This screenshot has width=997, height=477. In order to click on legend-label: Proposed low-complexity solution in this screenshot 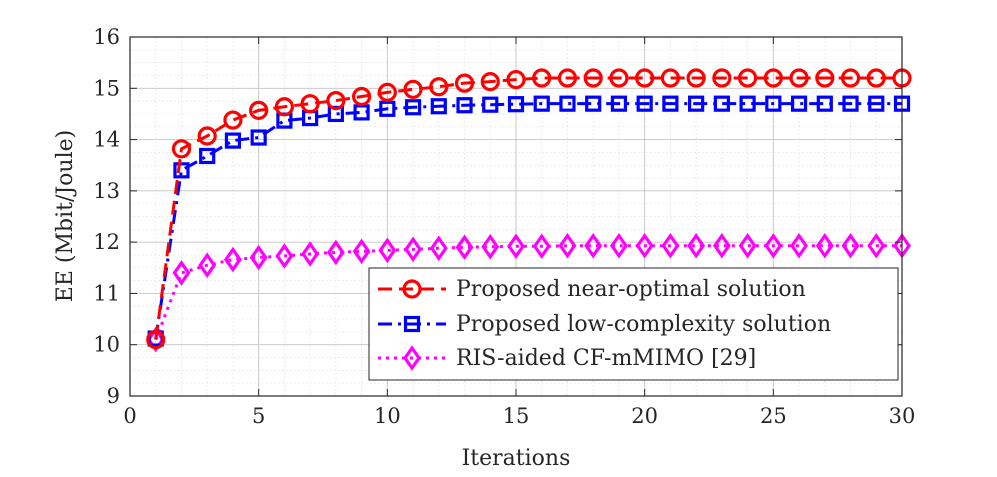, I will do `click(643, 324)`.